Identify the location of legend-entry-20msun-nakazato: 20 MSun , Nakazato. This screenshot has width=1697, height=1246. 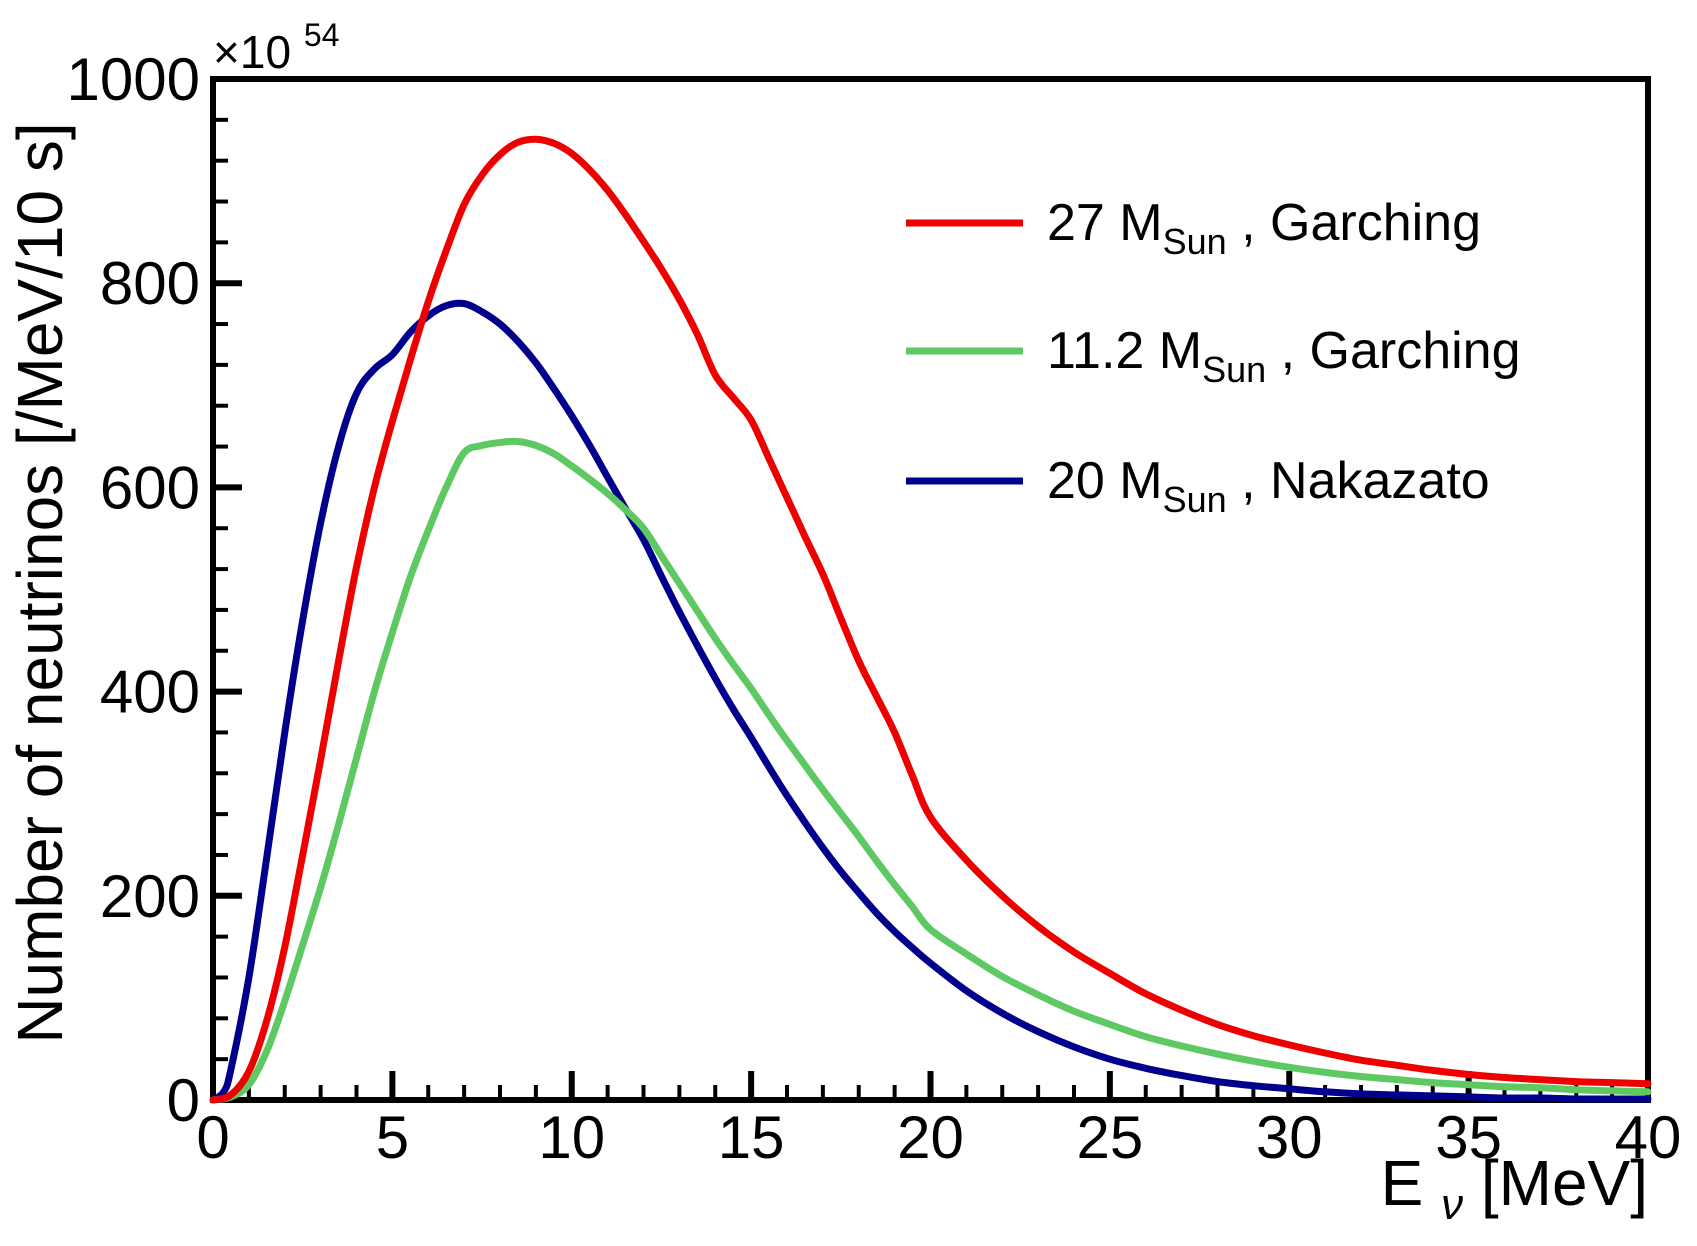
(1198, 486).